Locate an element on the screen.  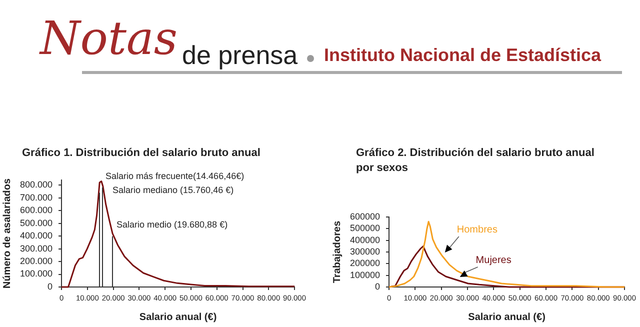
y-tick-label: 300000 is located at coordinates (365, 251).